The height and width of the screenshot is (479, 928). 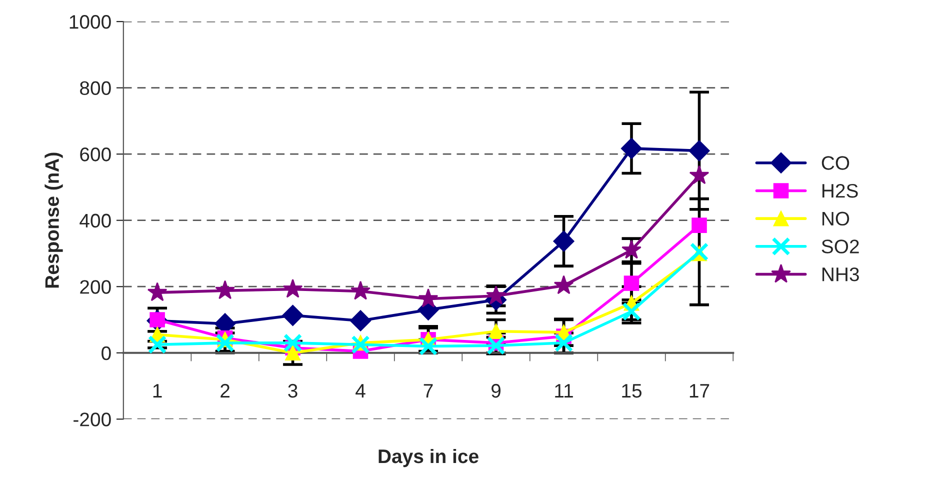 I want to click on x-tick-label: 7, so click(x=428, y=391).